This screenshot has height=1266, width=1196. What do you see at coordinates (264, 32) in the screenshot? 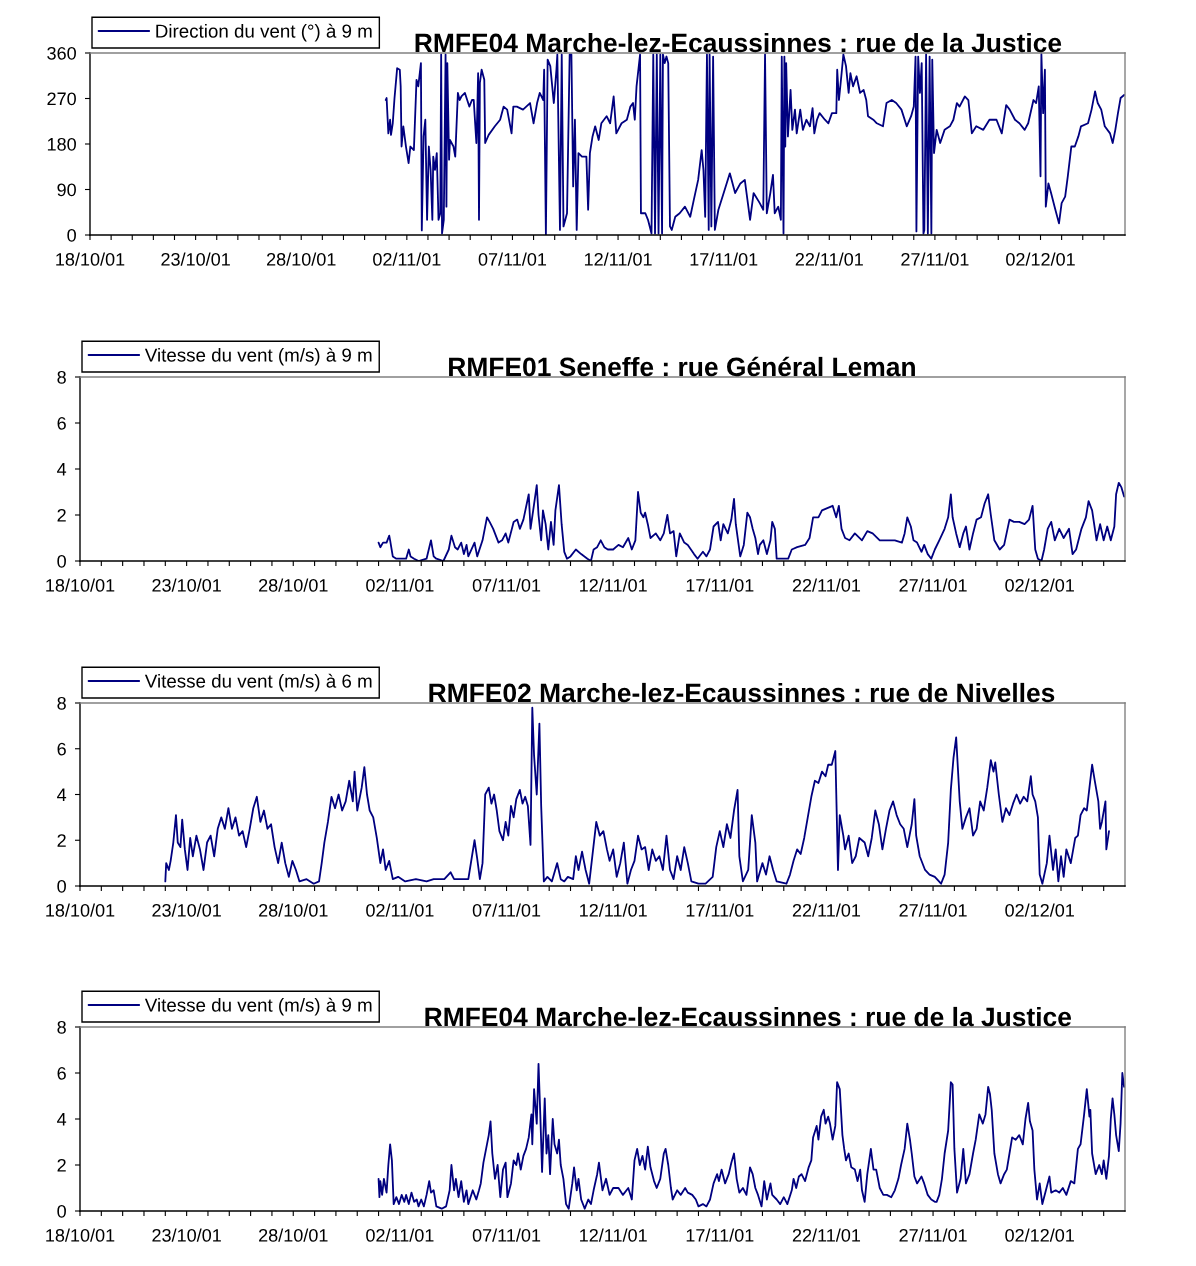
I see `legend-label: Direction du vent (°) à 9 m` at bounding box center [264, 32].